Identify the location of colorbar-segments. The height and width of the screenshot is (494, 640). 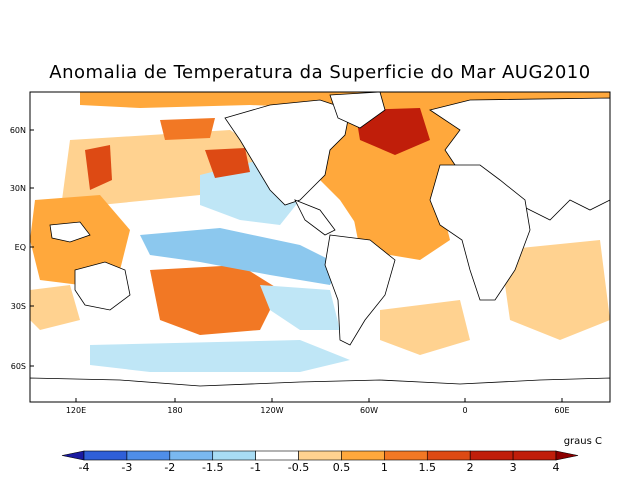
(320, 455).